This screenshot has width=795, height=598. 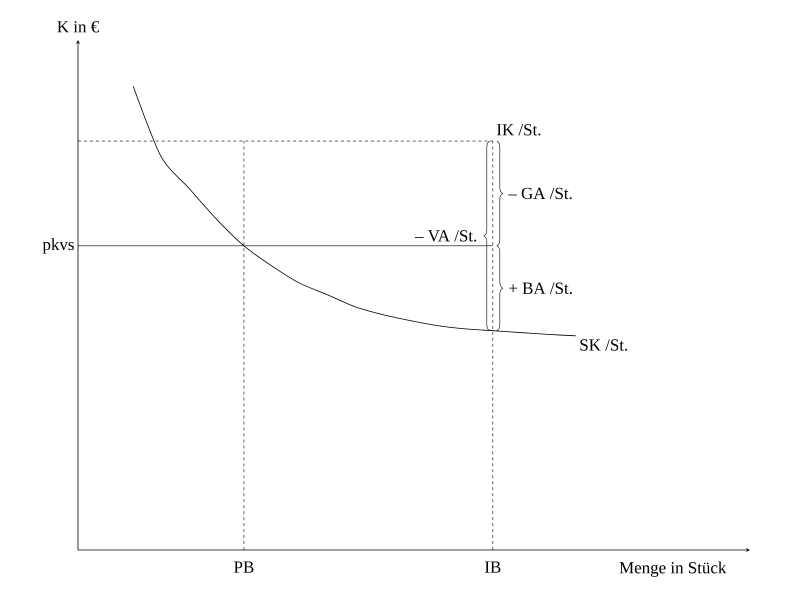 I want to click on x-axis-title: Menge in Stück, so click(x=673, y=569).